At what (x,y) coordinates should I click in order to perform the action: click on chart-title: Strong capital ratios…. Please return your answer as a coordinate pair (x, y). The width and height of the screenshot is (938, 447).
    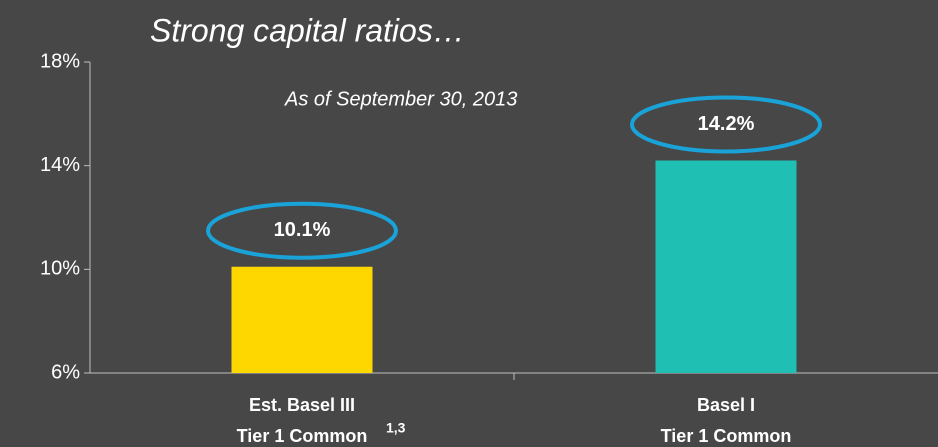
    Looking at the image, I should click on (307, 30).